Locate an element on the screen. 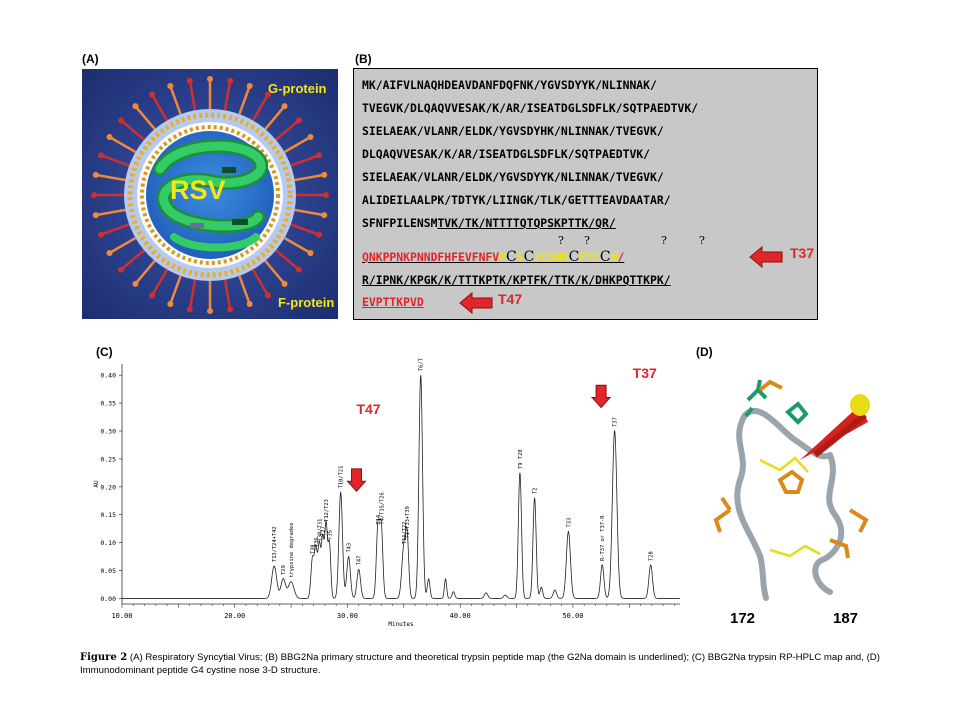  peak-label: T36 is located at coordinates (317, 542).